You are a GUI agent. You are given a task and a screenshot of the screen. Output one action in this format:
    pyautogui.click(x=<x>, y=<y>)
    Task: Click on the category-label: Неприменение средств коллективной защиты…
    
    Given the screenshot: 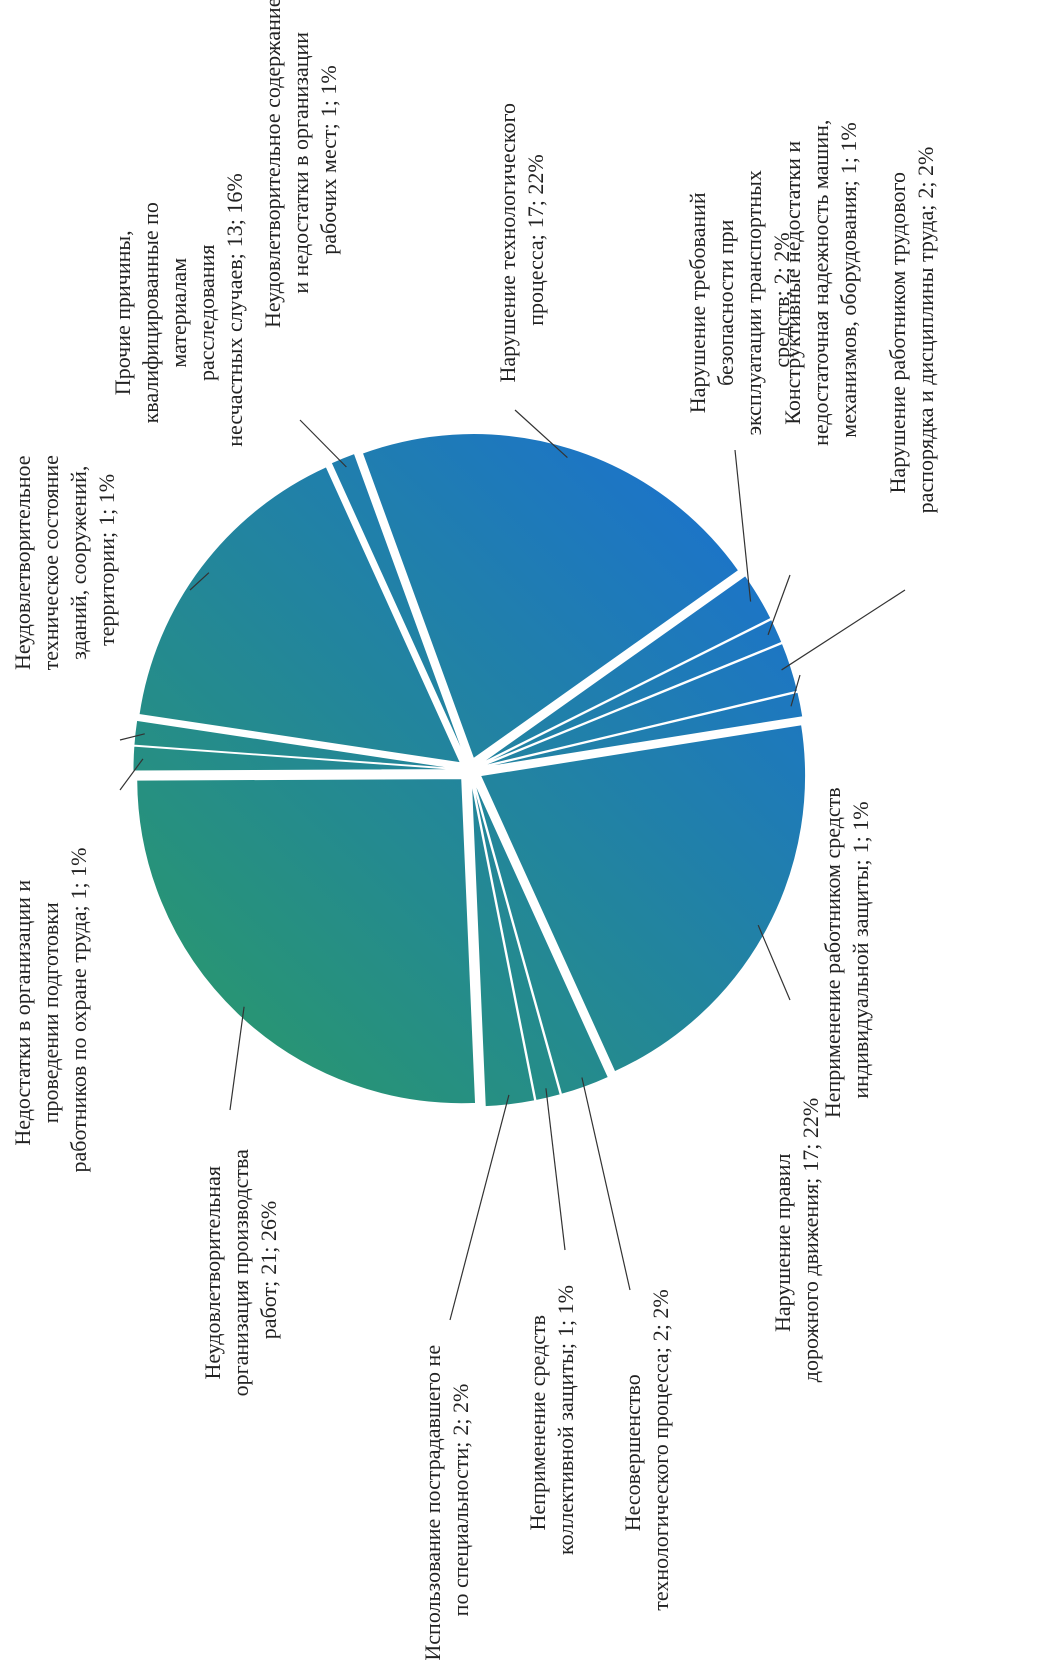 What is the action you would take?
    pyautogui.click(x=551, y=1432)
    